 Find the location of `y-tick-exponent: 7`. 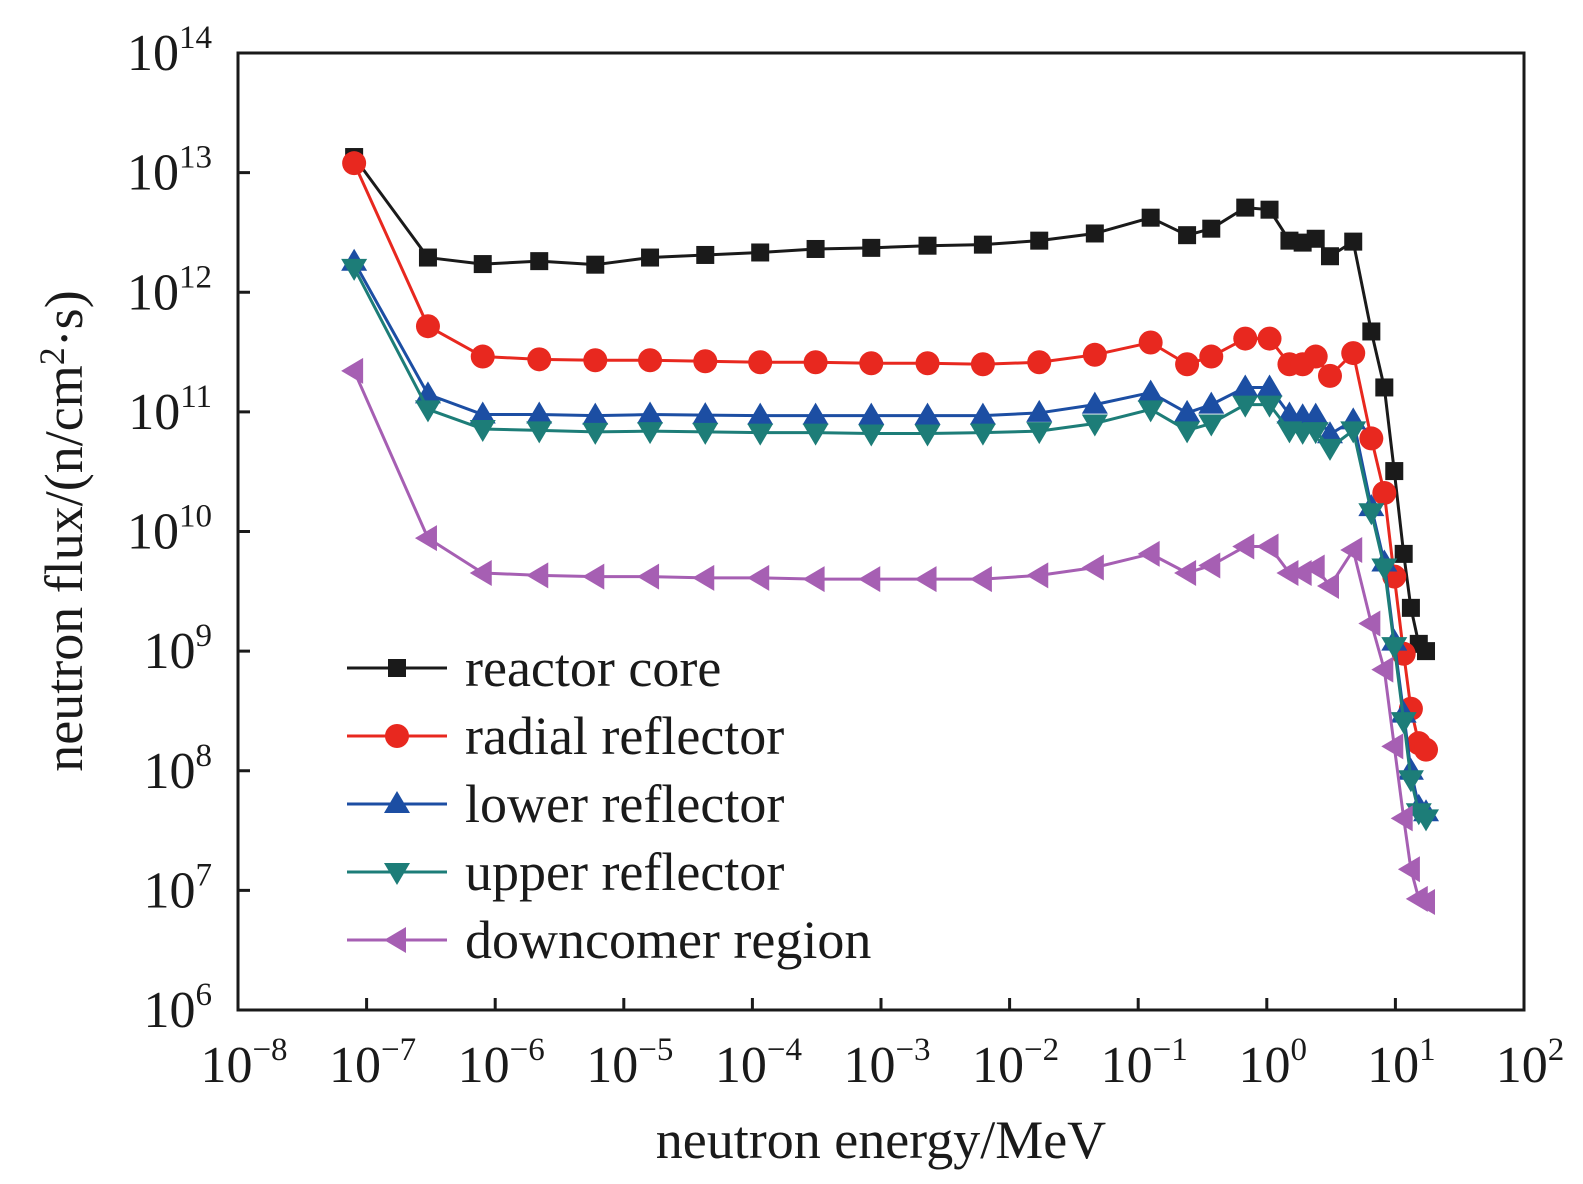

y-tick-exponent: 7 is located at coordinates (204, 875).